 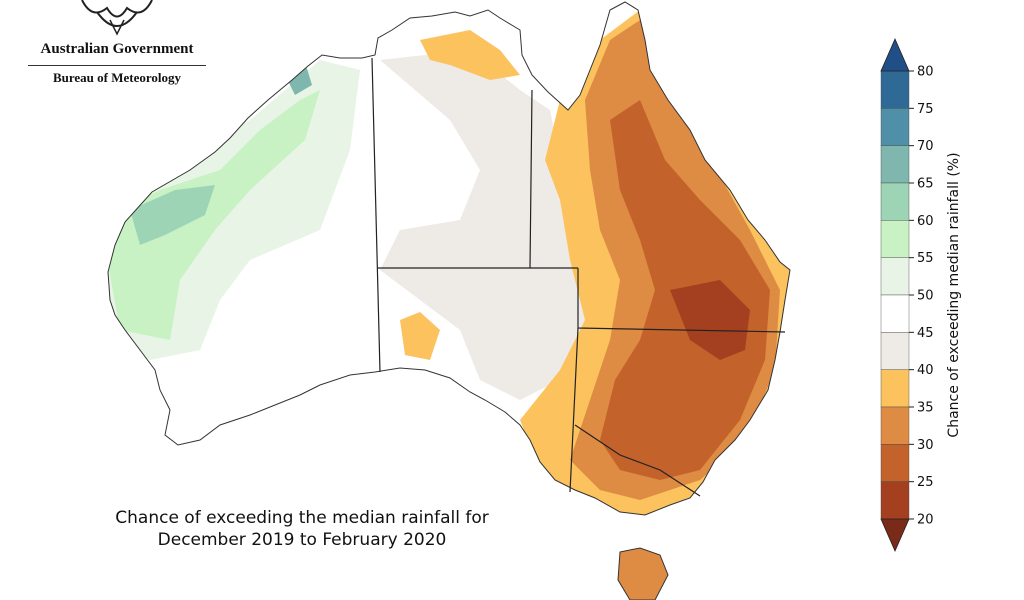 What do you see at coordinates (490, 225) in the screenshot?
I see `neutral-region` at bounding box center [490, 225].